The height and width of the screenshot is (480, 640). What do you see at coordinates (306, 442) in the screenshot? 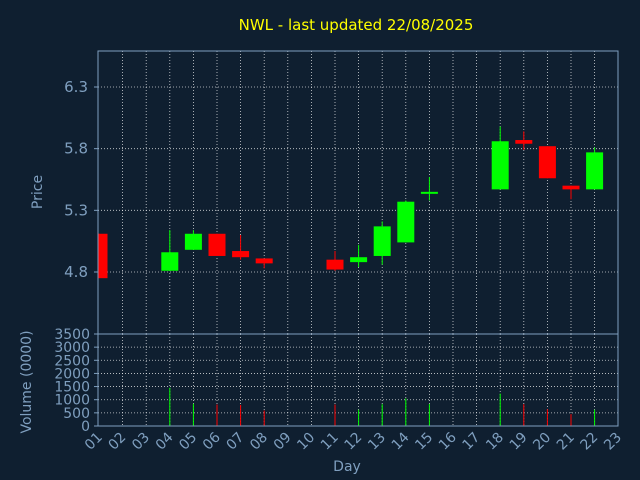
I see `x-tick-label: 10` at bounding box center [306, 442].